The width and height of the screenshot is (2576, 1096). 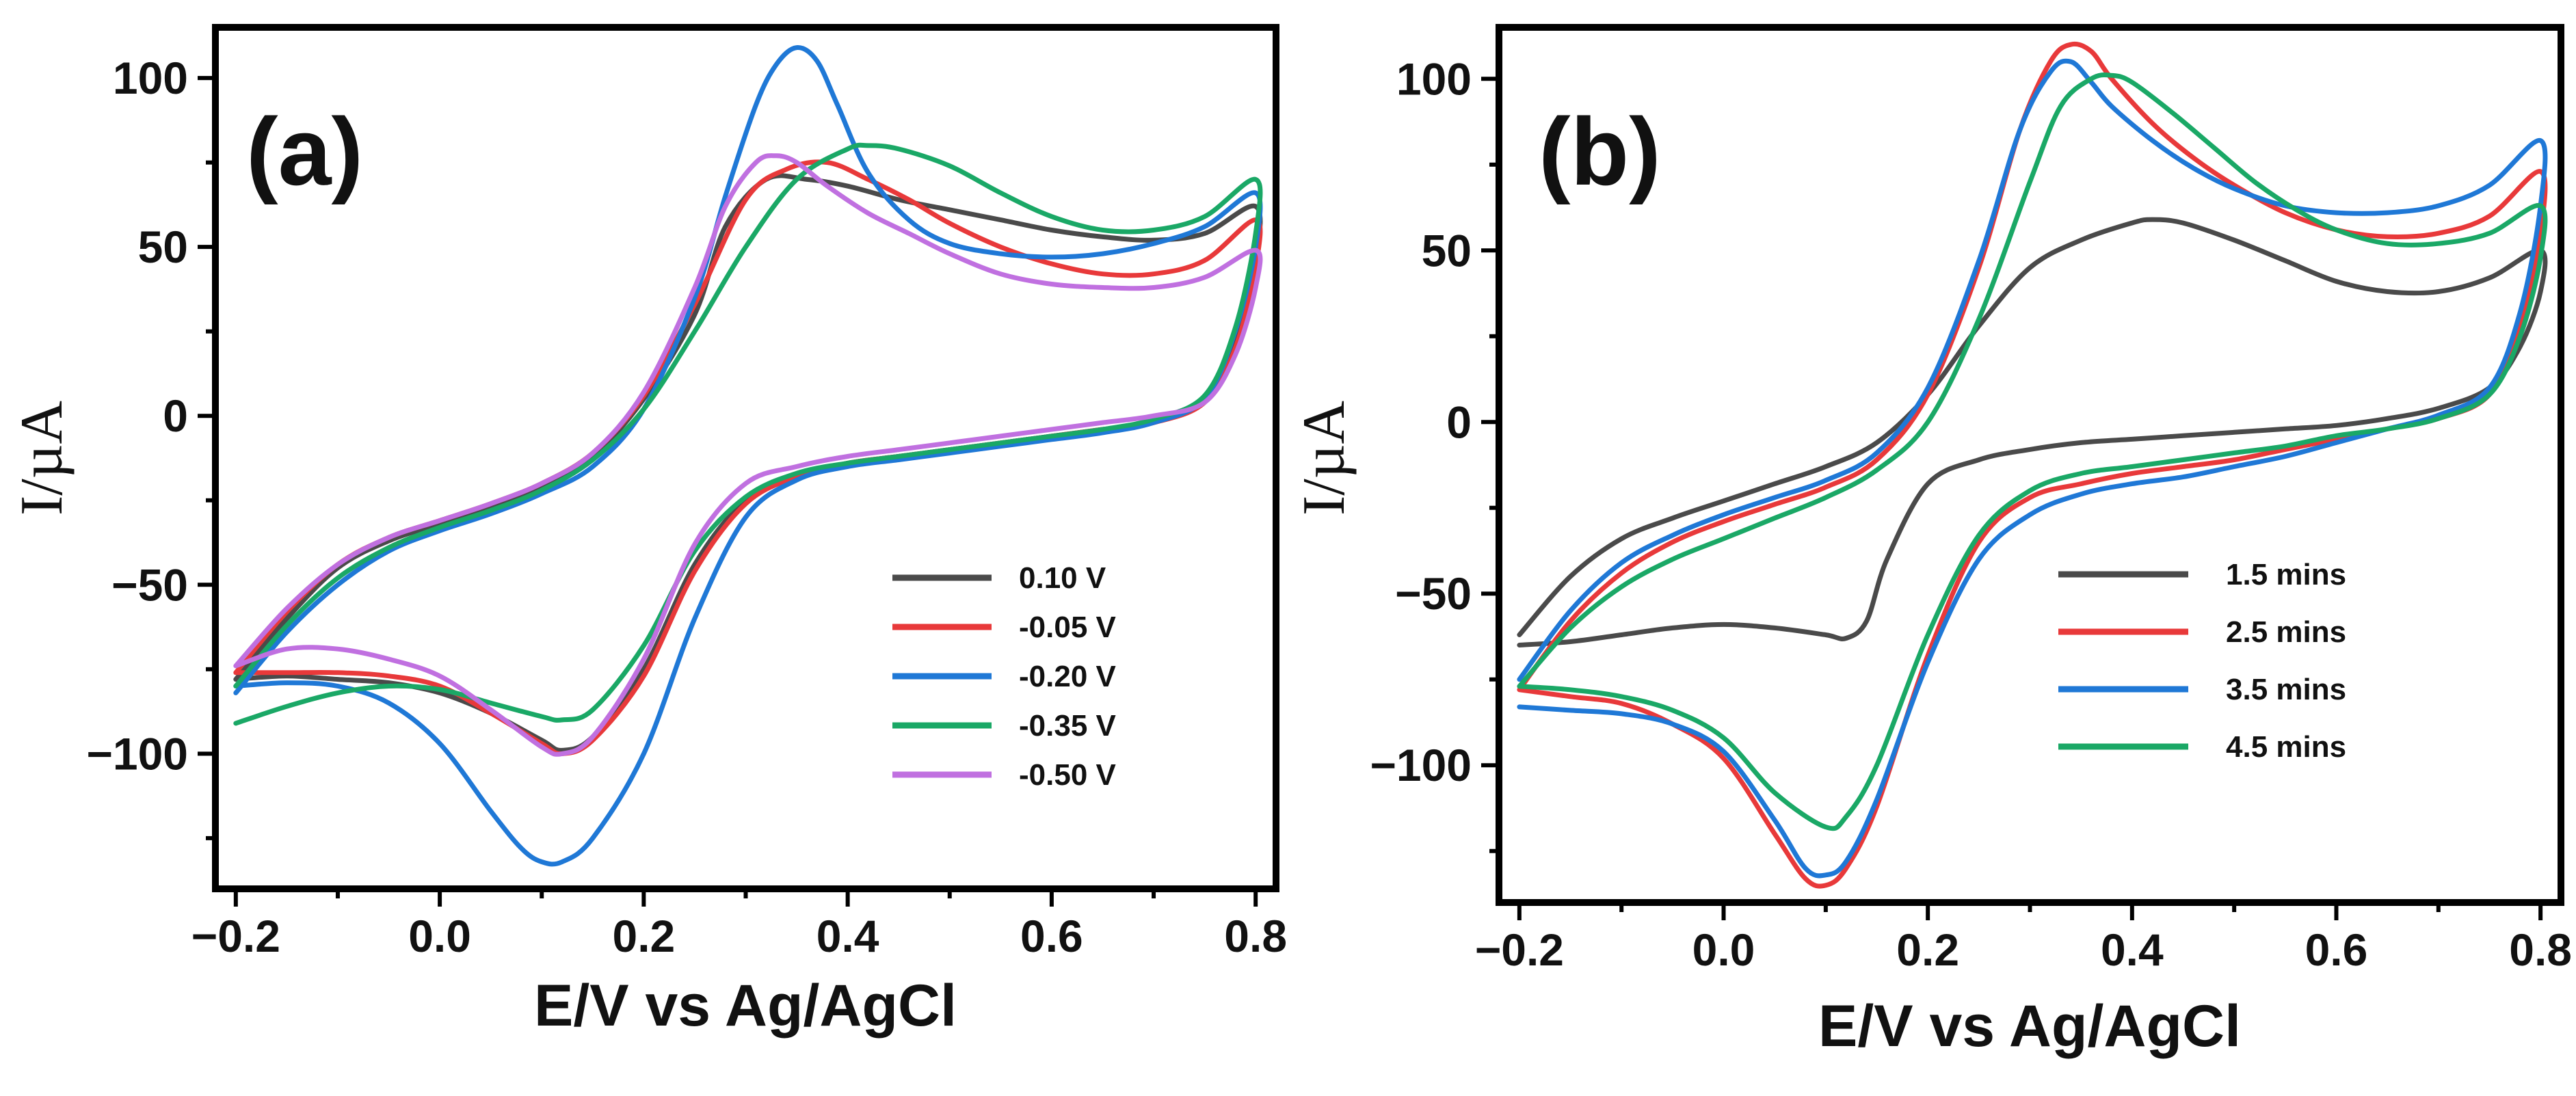 I want to click on panel-label: (b), so click(x=1600, y=151).